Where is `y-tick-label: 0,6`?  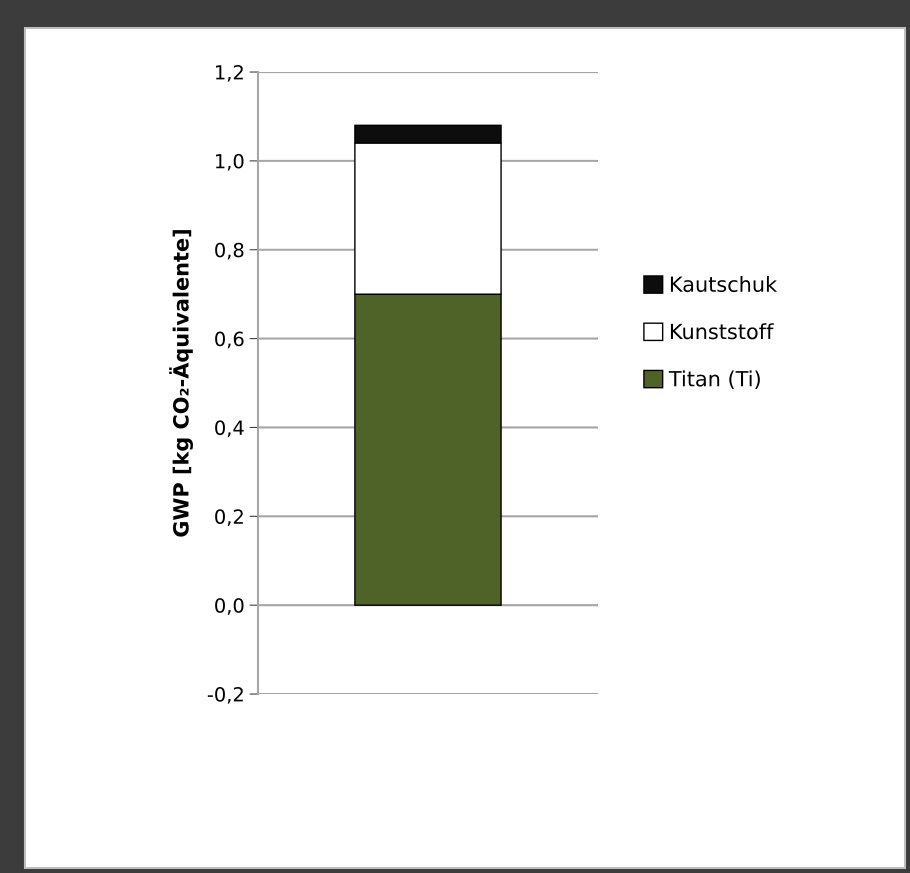
y-tick-label: 0,6 is located at coordinates (229, 340).